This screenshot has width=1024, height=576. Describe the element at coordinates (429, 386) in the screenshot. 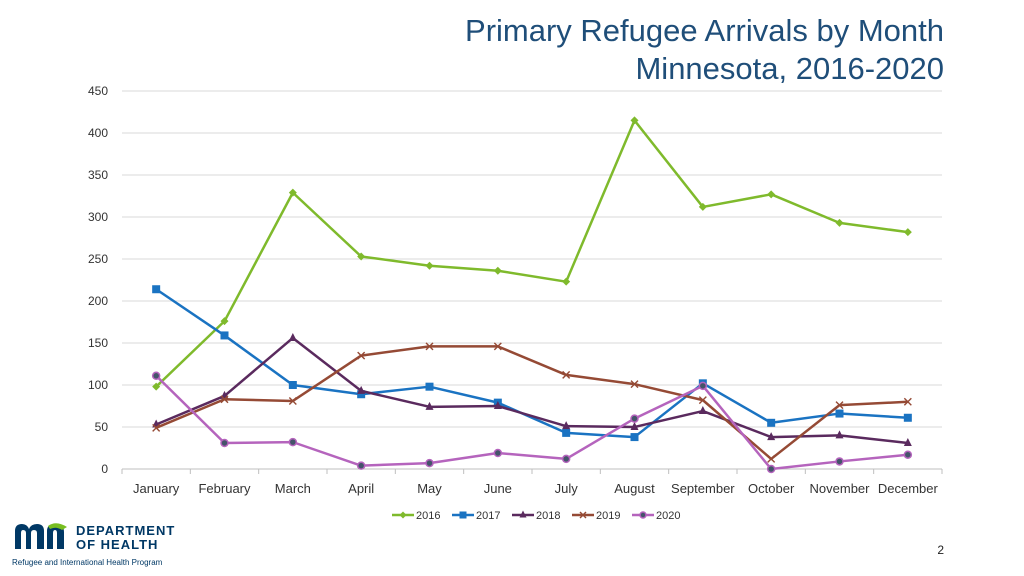

I see `data-point-2017-may` at that location.